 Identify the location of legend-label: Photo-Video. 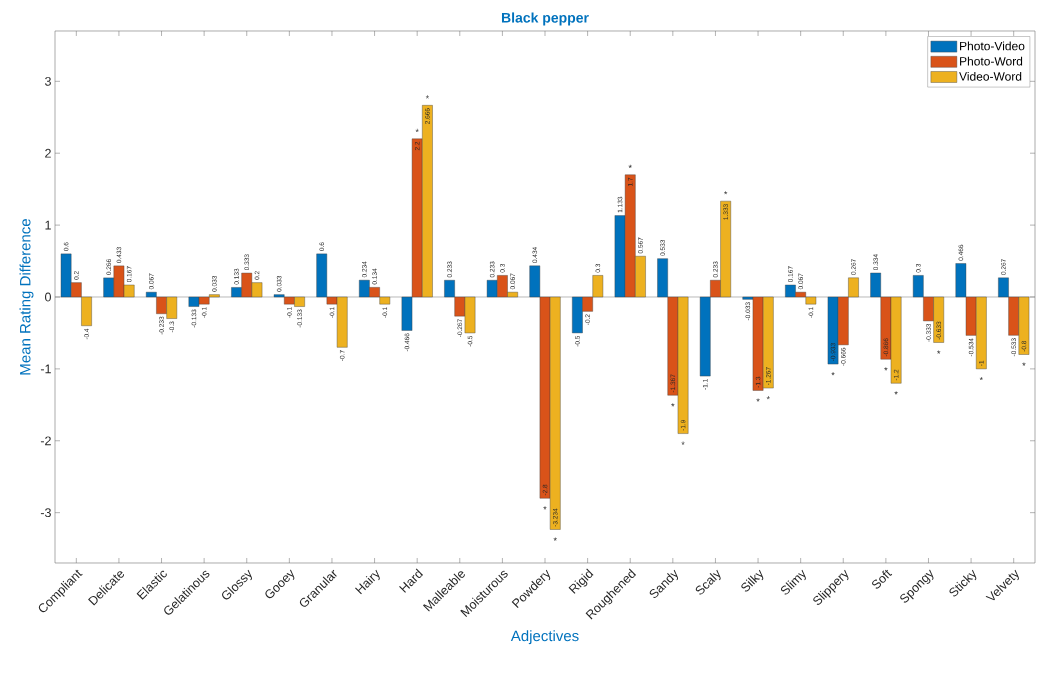
(992, 46).